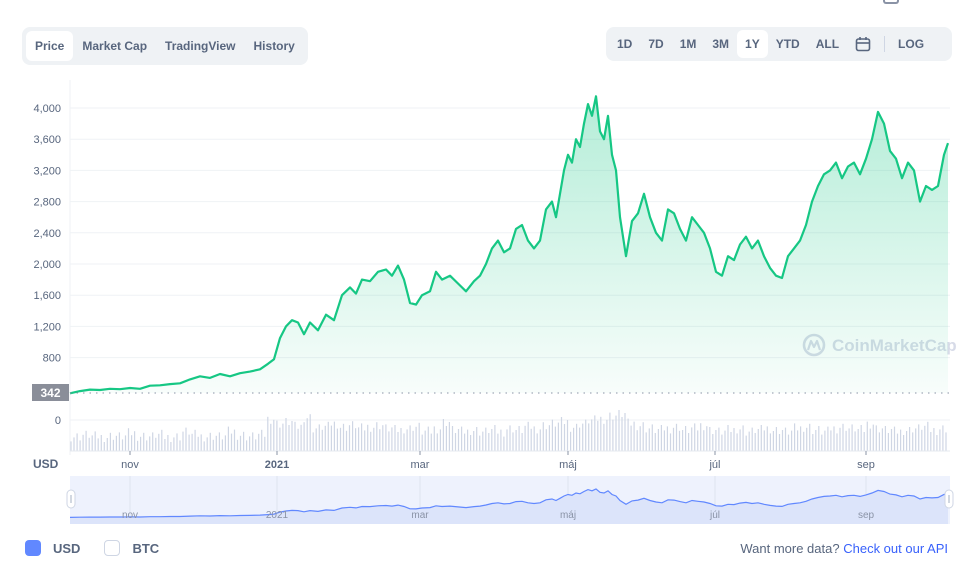 This screenshot has height=565, width=967. I want to click on range-navigator: nov 2021 mar máj júl sep, so click(510, 500).